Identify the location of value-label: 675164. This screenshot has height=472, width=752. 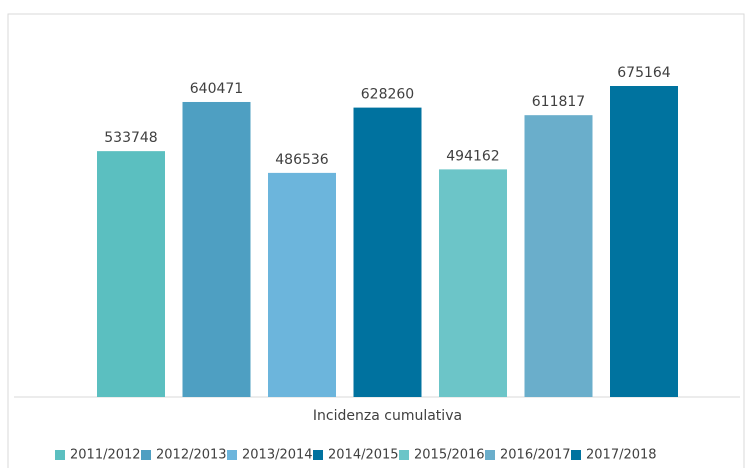
(644, 73).